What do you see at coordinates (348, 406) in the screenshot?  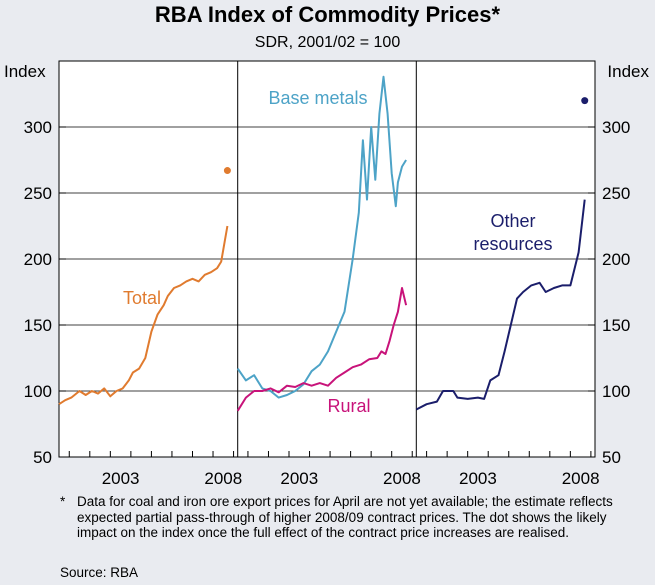 I see `series-label-rural: Rural` at bounding box center [348, 406].